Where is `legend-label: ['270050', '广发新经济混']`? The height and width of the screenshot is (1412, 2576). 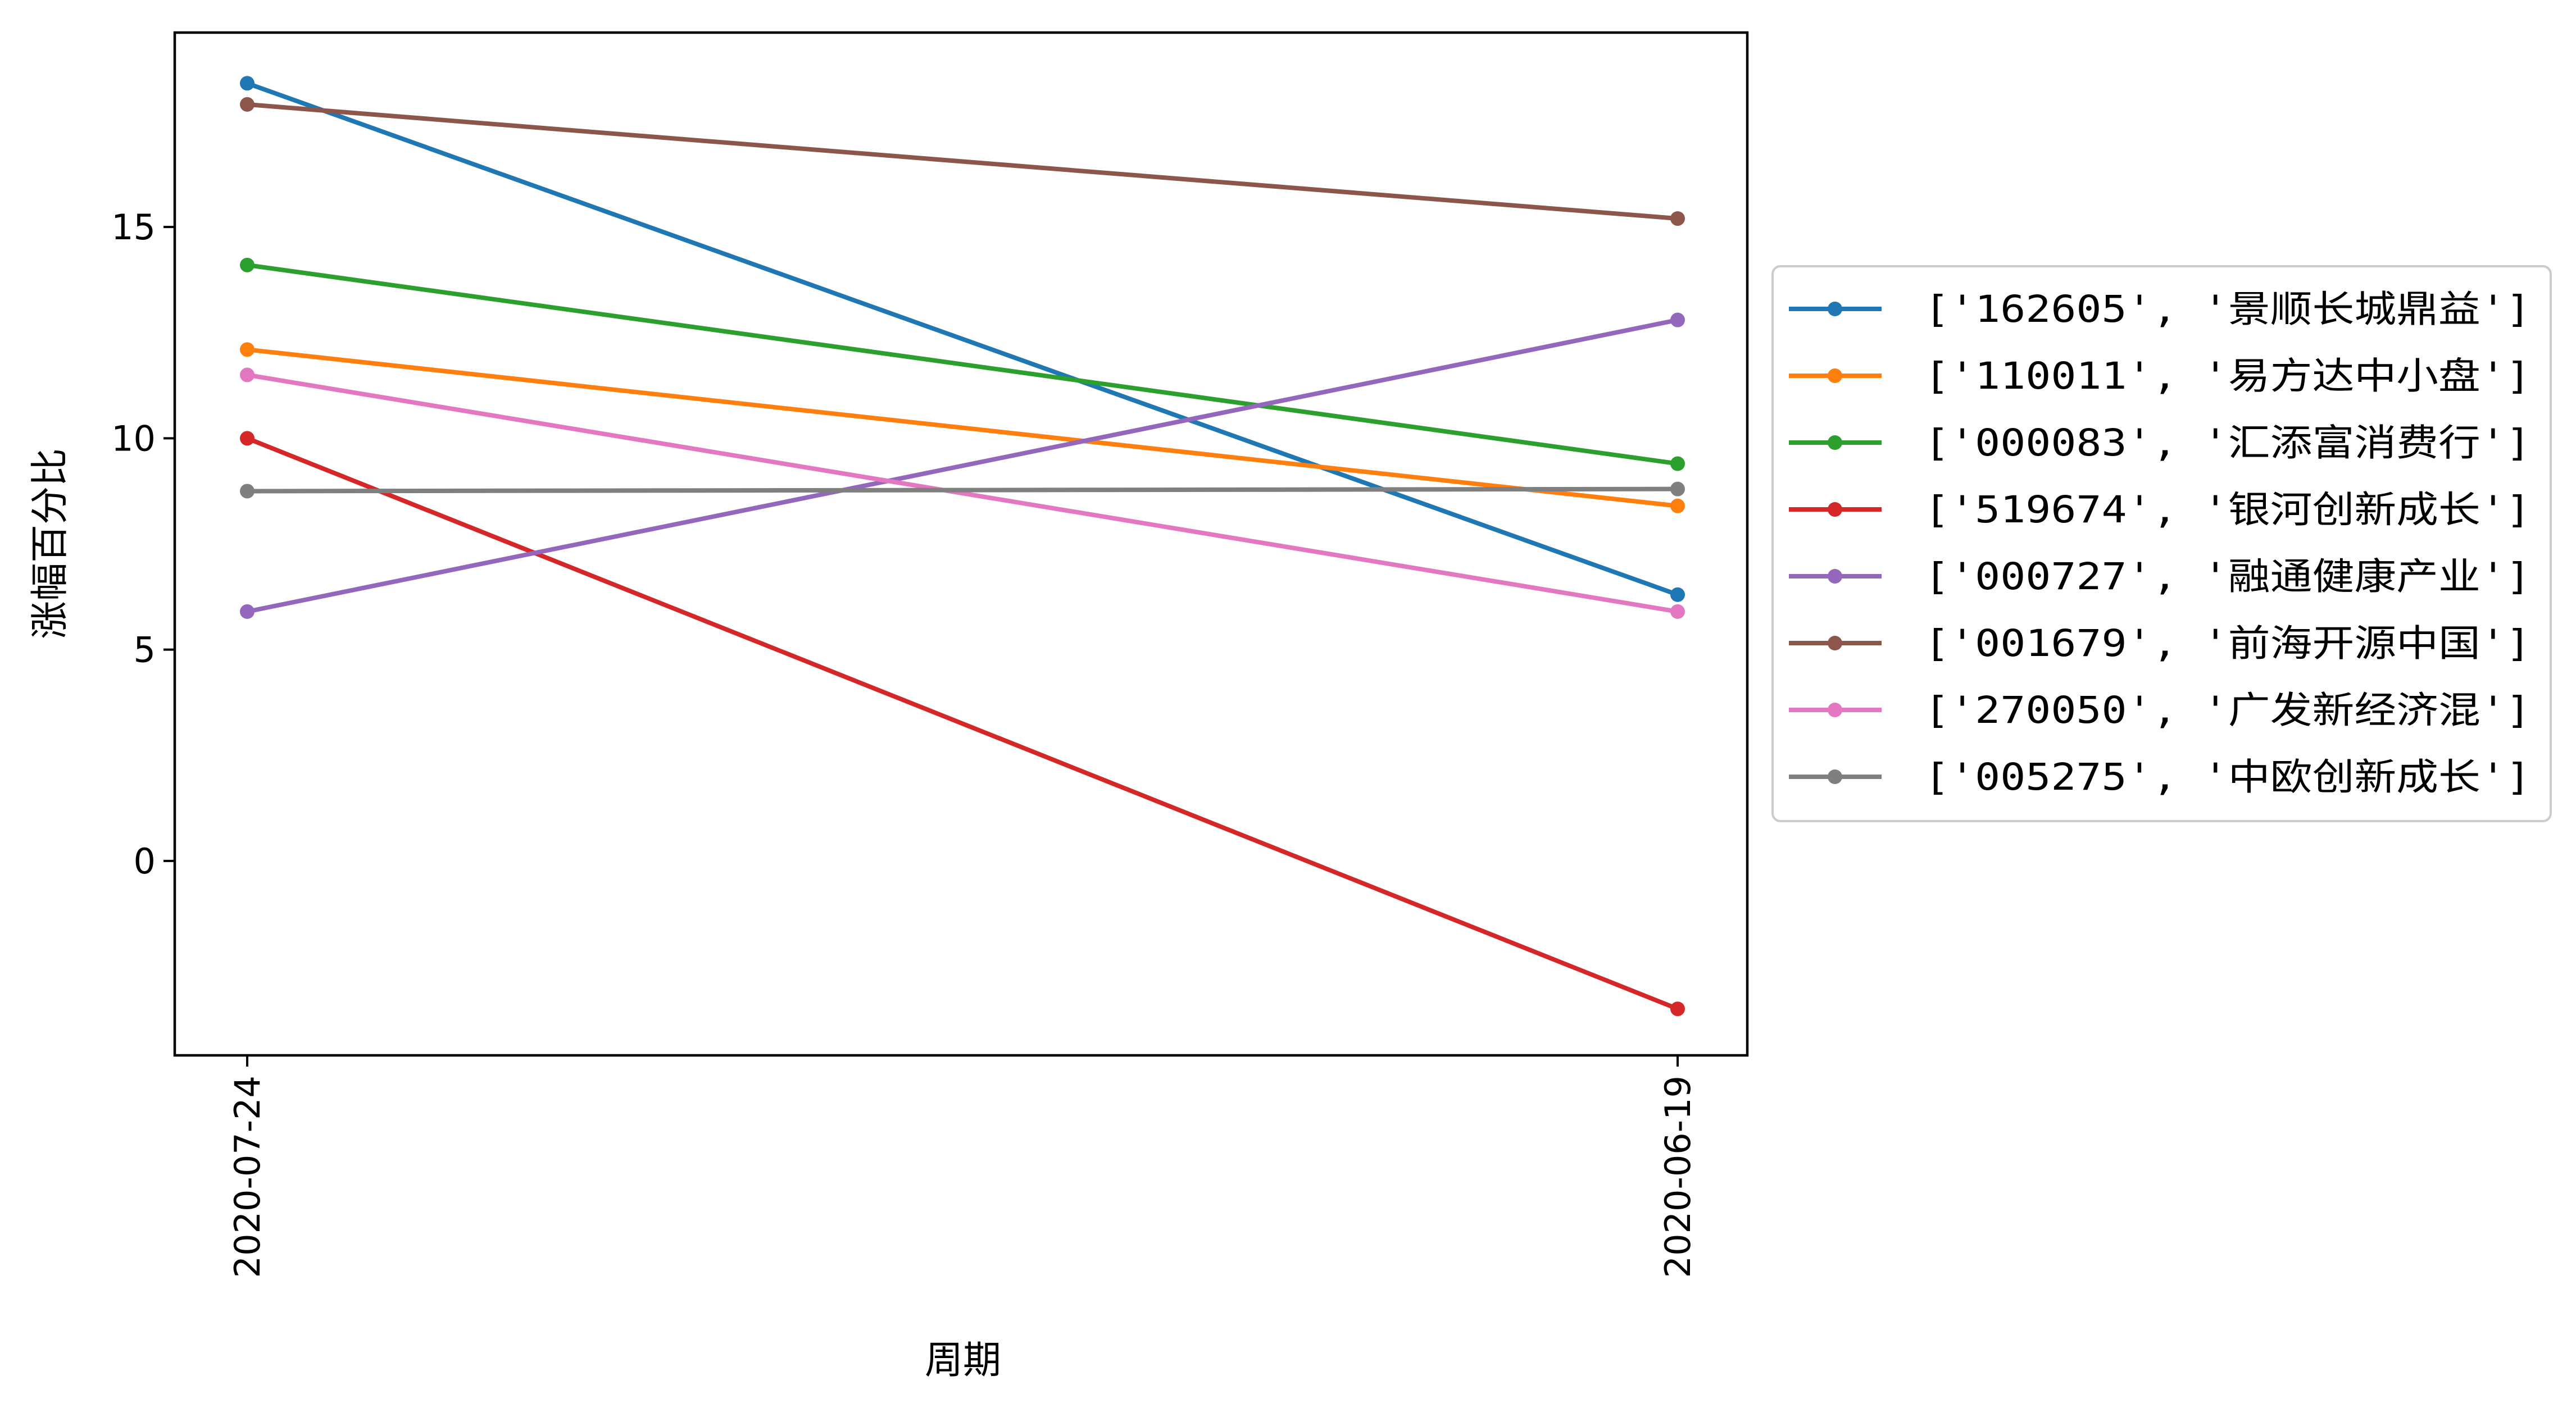 legend-label: ['270050', '广发新经济混'] is located at coordinates (2228, 710).